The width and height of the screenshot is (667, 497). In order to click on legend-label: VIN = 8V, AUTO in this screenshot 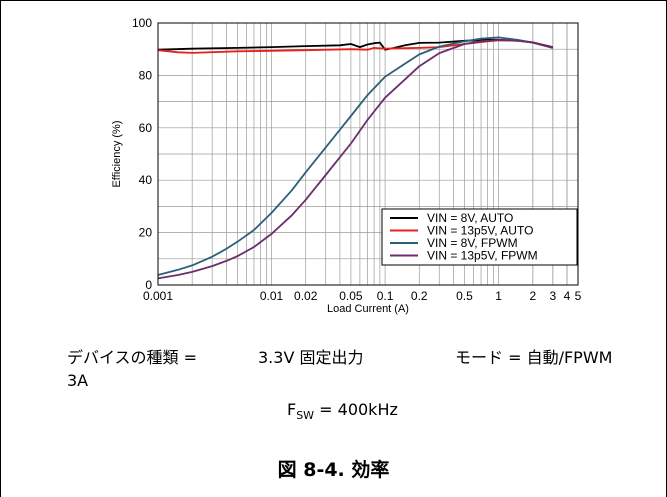, I will do `click(470, 218)`.